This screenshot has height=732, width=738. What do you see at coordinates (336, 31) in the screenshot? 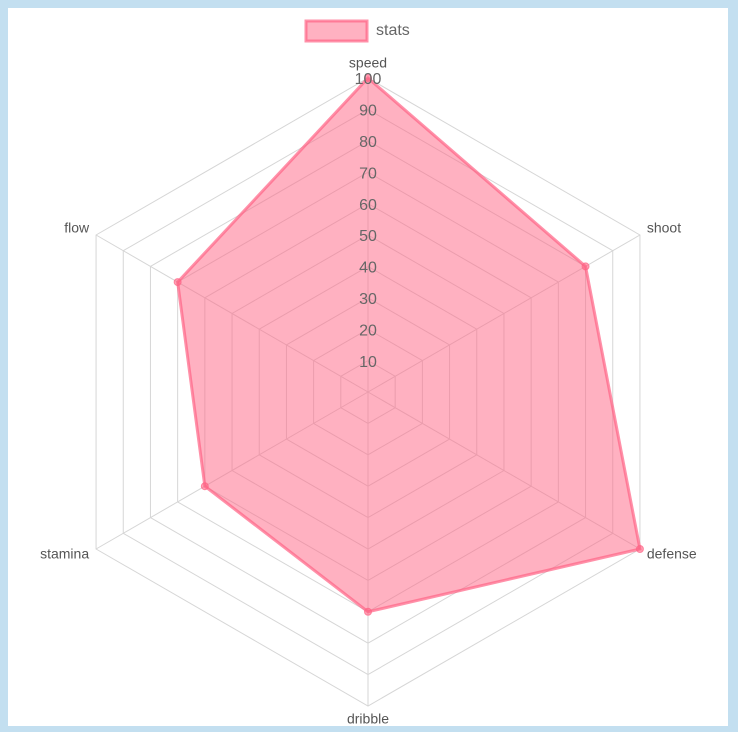
I see `legend-swatch` at bounding box center [336, 31].